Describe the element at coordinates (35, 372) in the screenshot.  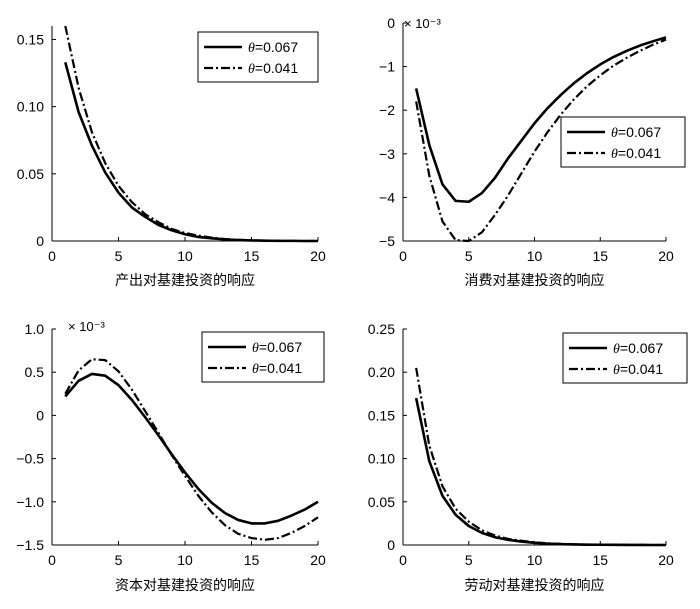
I see `y-tick-label: 0.5` at that location.